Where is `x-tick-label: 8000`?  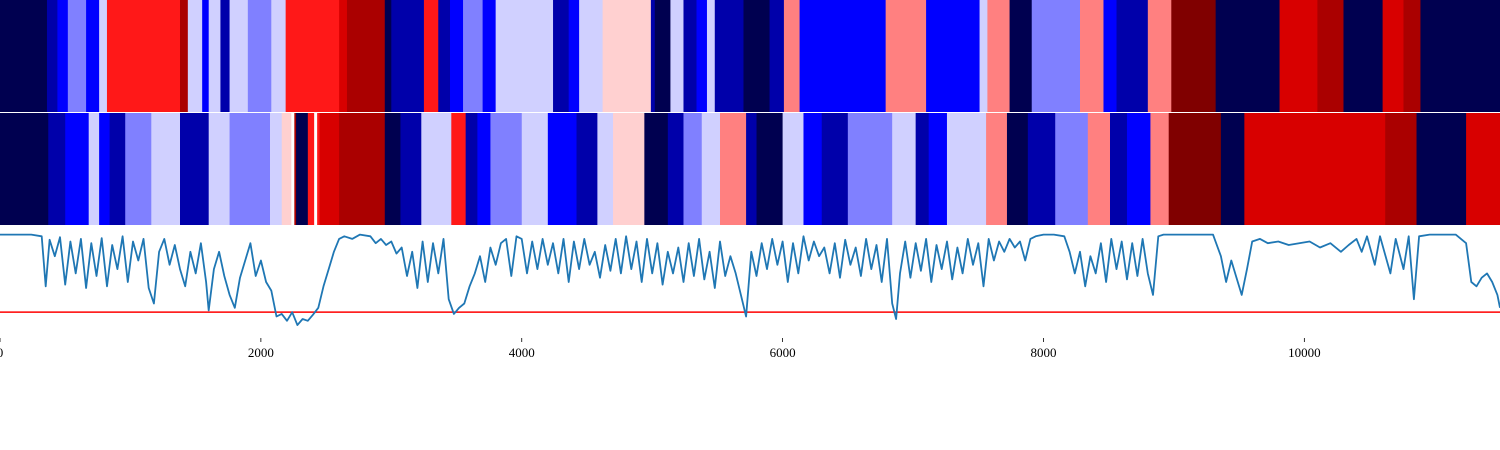 x-tick-label: 8000 is located at coordinates (1043, 352).